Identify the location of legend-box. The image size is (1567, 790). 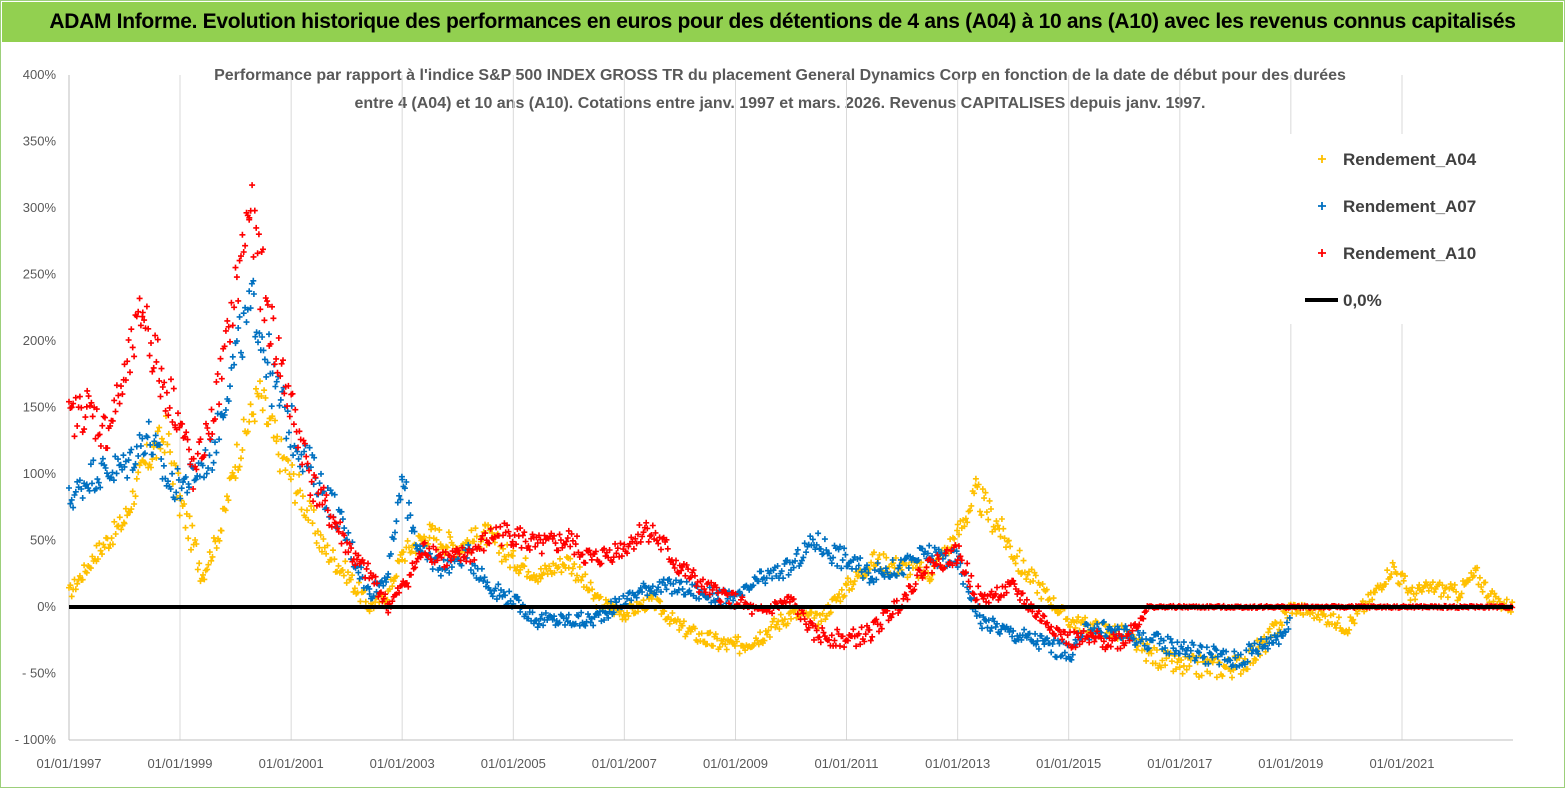
(1395, 229).